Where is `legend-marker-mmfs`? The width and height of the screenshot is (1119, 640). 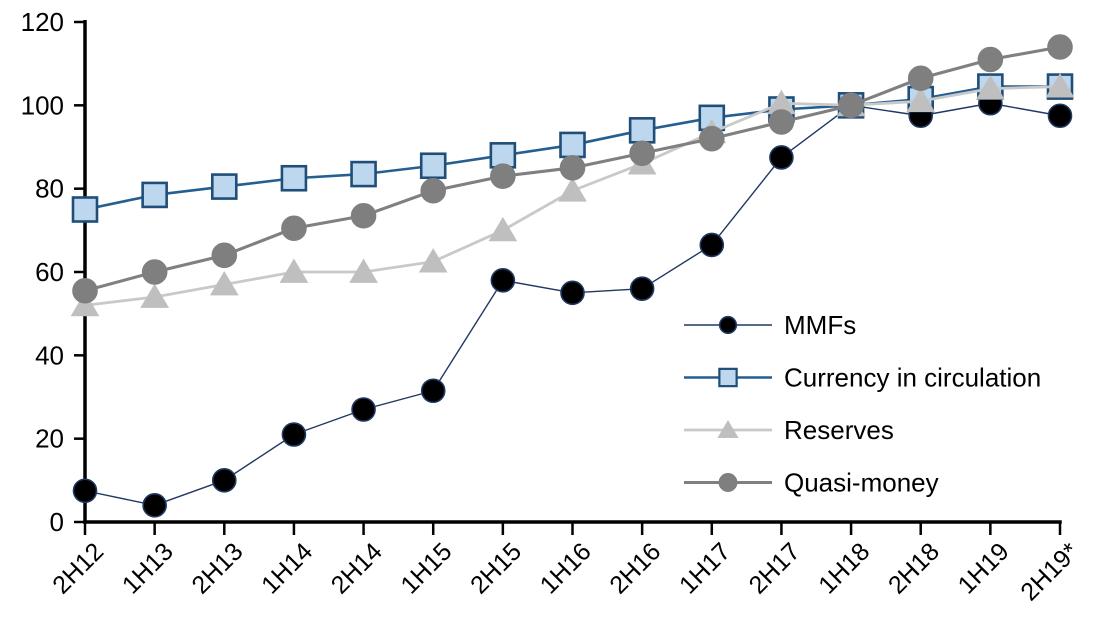 legend-marker-mmfs is located at coordinates (728, 325).